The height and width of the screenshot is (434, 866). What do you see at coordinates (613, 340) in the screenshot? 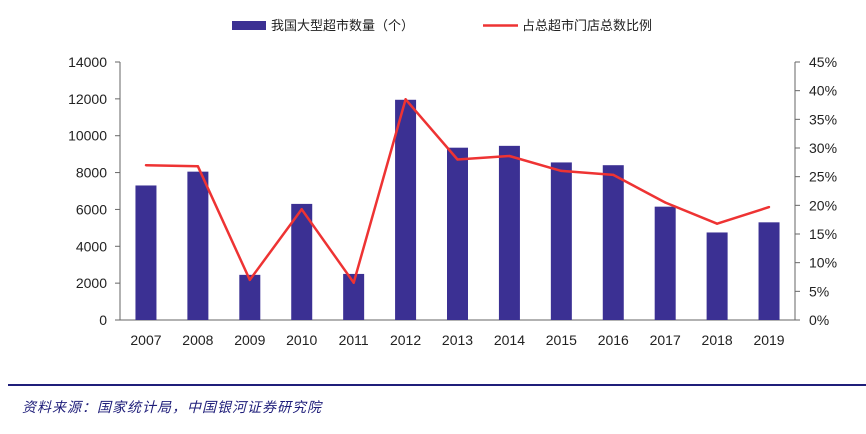
I see `x-tick-label: 2016` at bounding box center [613, 340].